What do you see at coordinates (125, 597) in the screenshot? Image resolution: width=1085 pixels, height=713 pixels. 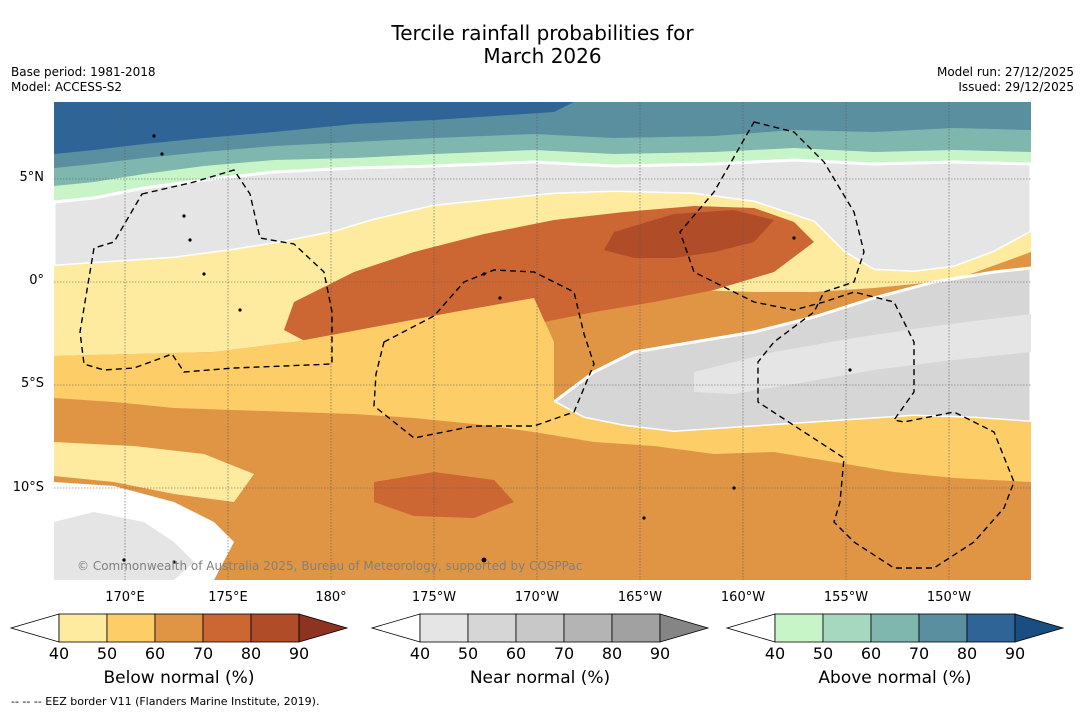 I see `lon-label-170e: 170°E` at bounding box center [125, 597].